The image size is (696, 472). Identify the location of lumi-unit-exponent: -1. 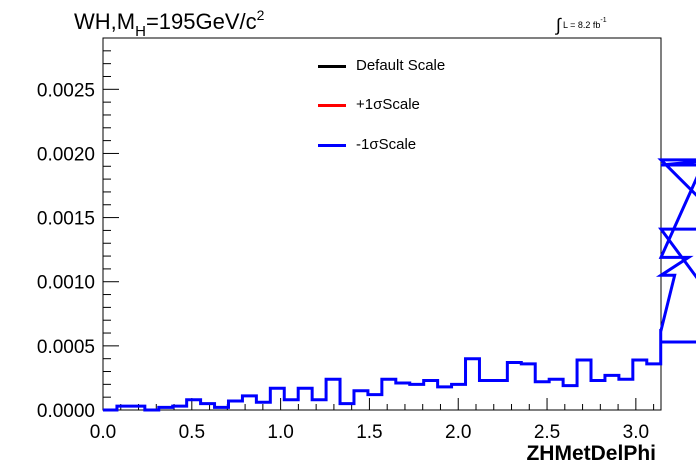
(603, 20).